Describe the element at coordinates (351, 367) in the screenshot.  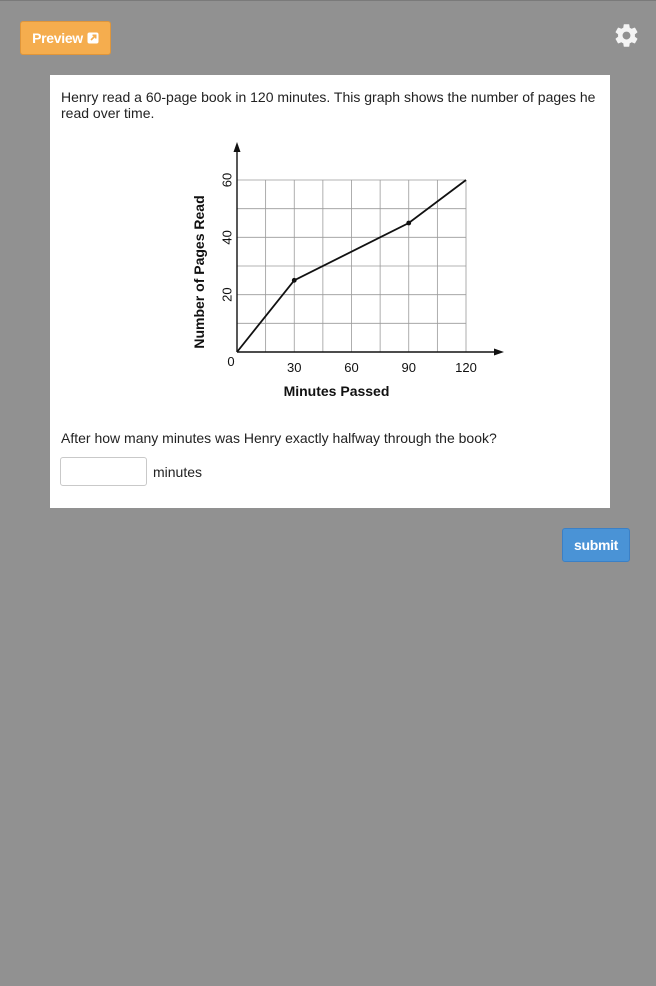
I see `x-tick-label: 60` at that location.